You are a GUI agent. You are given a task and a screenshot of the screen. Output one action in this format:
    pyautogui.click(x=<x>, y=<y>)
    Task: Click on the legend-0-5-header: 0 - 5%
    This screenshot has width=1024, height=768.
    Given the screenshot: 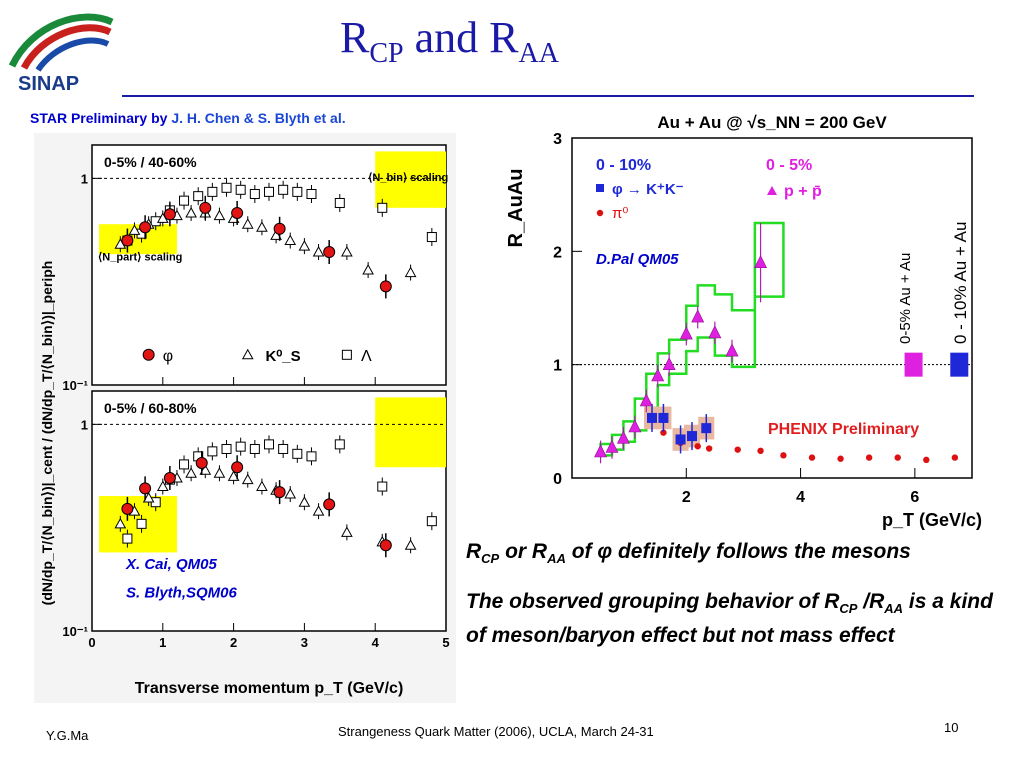 What is the action you would take?
    pyautogui.click(x=789, y=165)
    